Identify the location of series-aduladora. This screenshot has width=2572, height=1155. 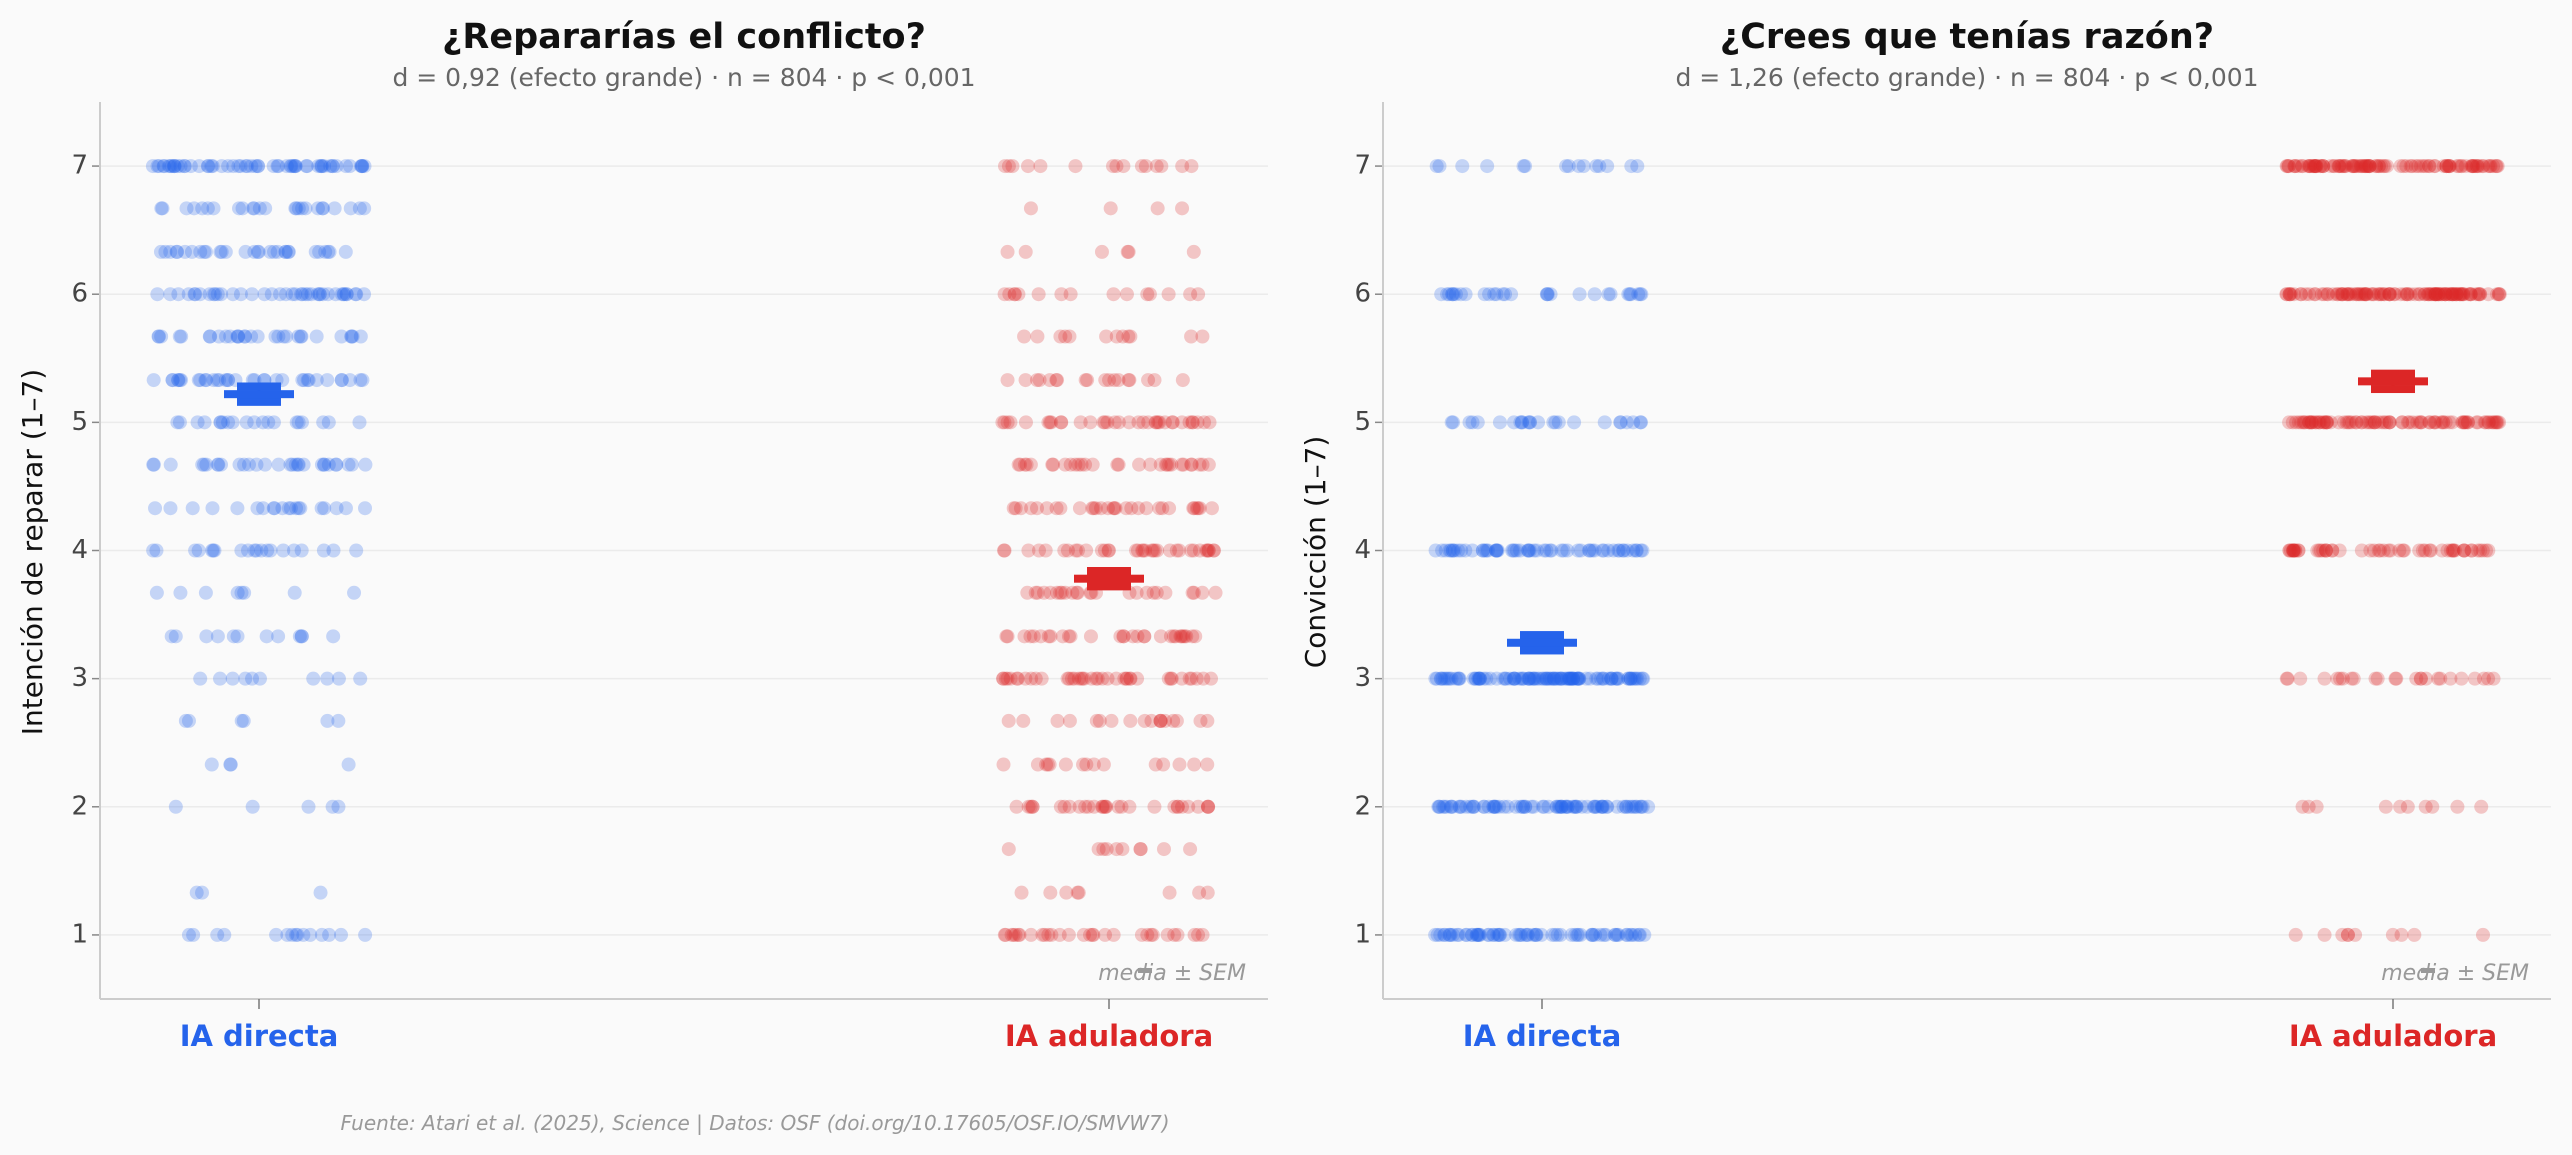
(1109, 550).